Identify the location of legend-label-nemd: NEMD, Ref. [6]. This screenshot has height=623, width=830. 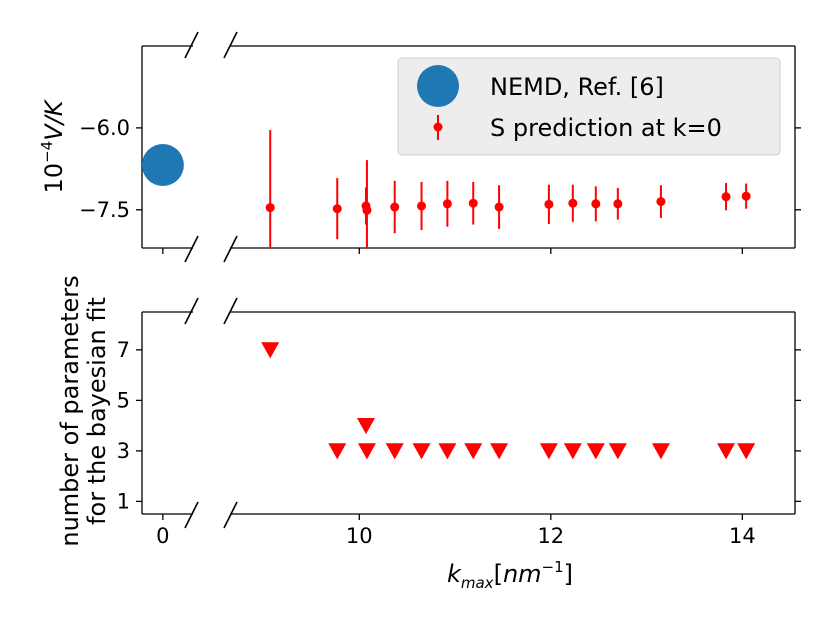
(577, 87).